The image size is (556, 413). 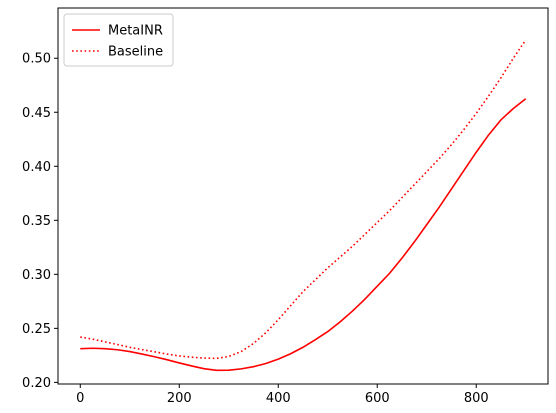 I want to click on x-tick-label: 600, so click(x=377, y=398).